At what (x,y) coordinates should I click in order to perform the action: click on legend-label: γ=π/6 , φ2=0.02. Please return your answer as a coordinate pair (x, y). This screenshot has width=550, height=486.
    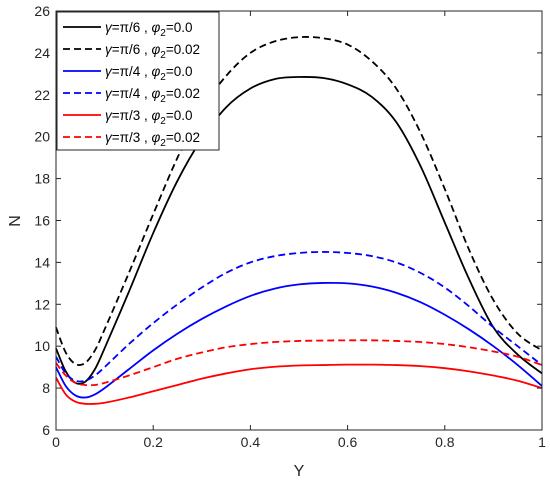
    Looking at the image, I should click on (152, 51).